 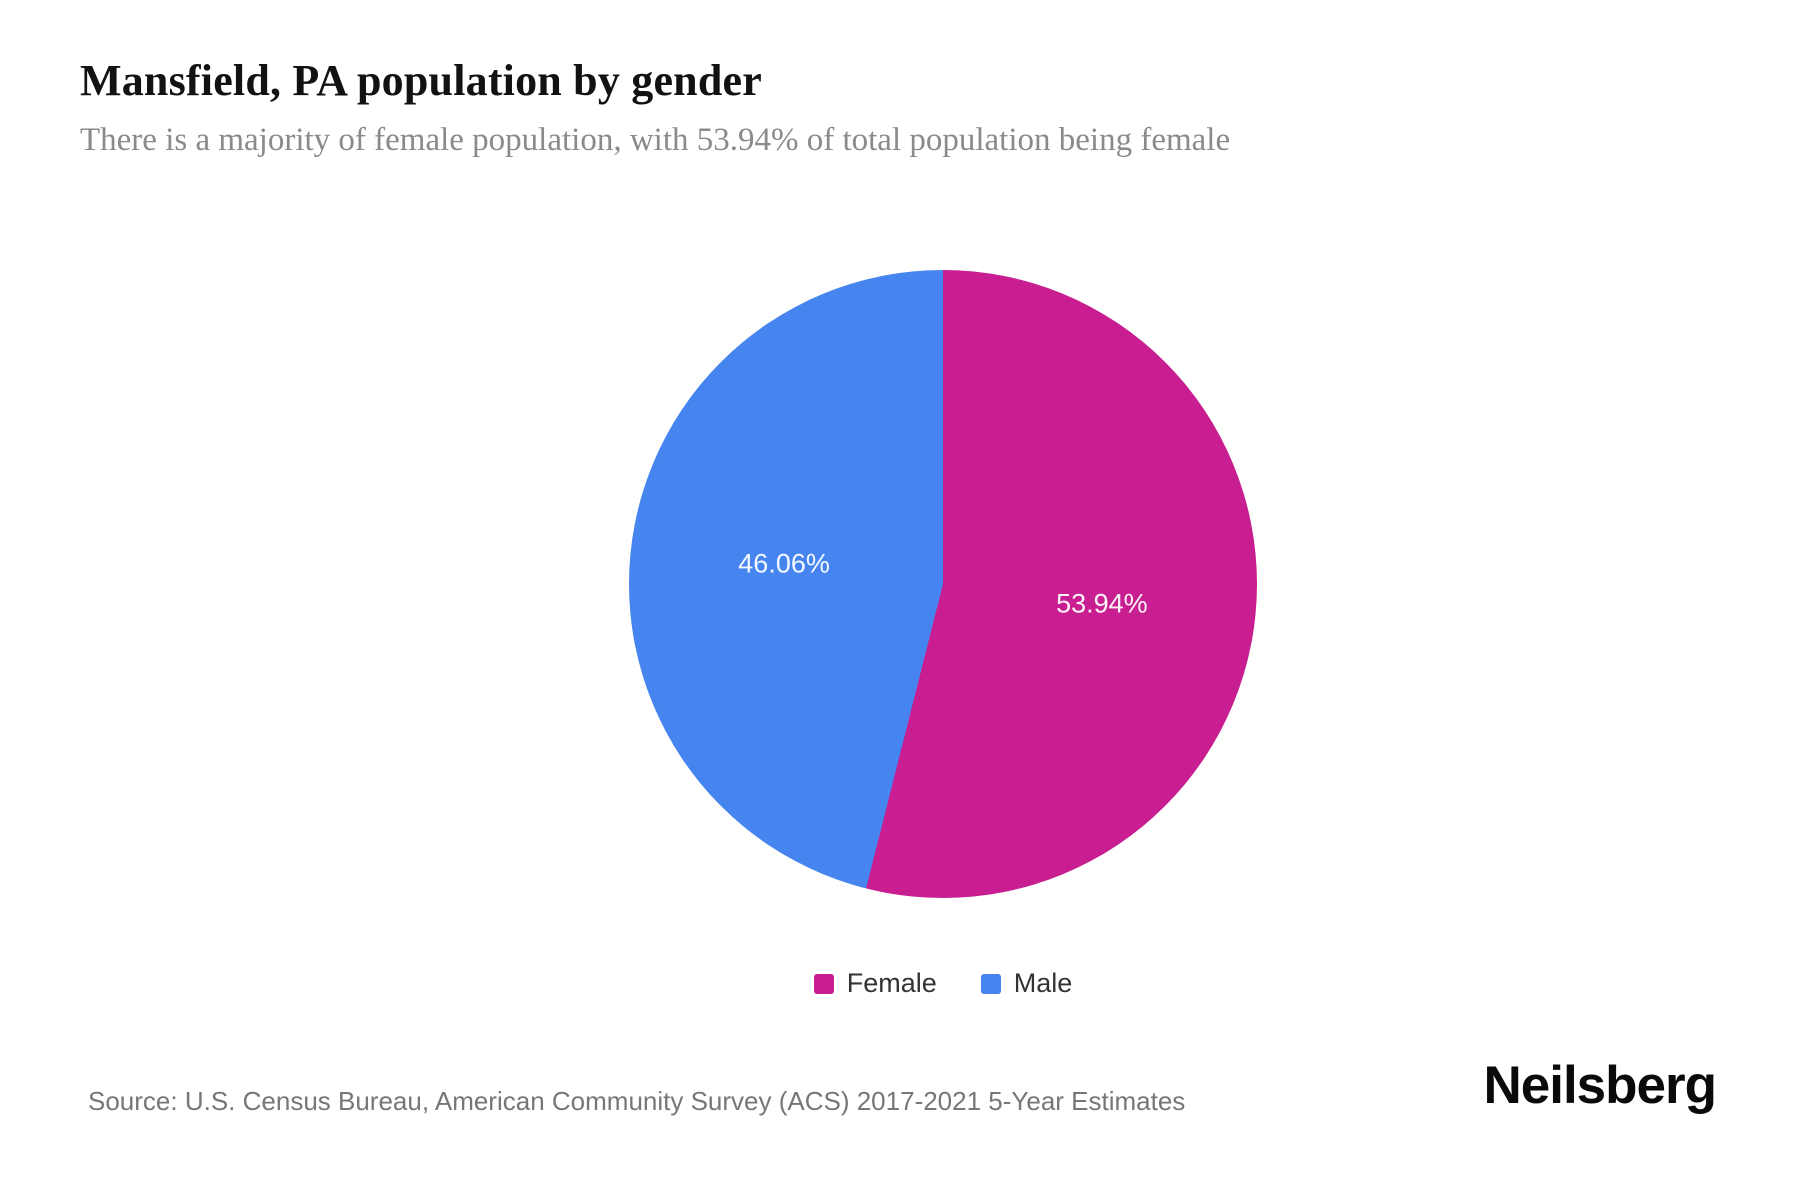 I want to click on legend-swatch-male, so click(x=990, y=983).